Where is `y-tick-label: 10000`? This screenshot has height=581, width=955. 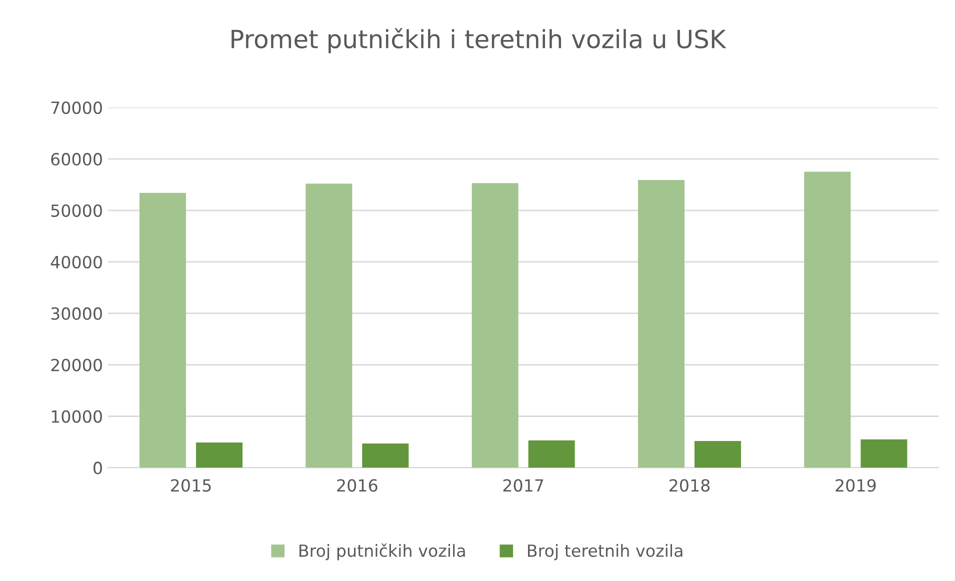
y-tick-label: 10000 is located at coordinates (77, 416).